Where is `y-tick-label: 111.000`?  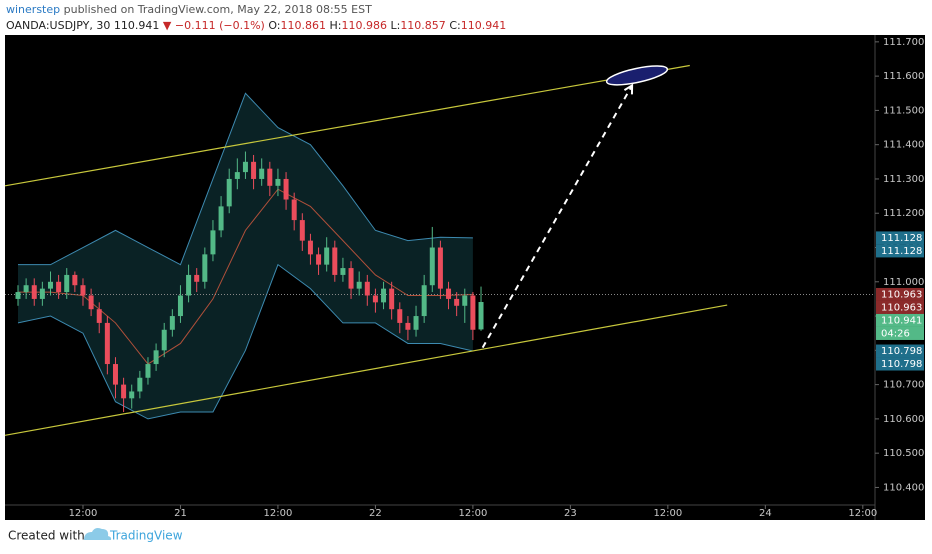 y-tick-label: 111.000 is located at coordinates (903, 282).